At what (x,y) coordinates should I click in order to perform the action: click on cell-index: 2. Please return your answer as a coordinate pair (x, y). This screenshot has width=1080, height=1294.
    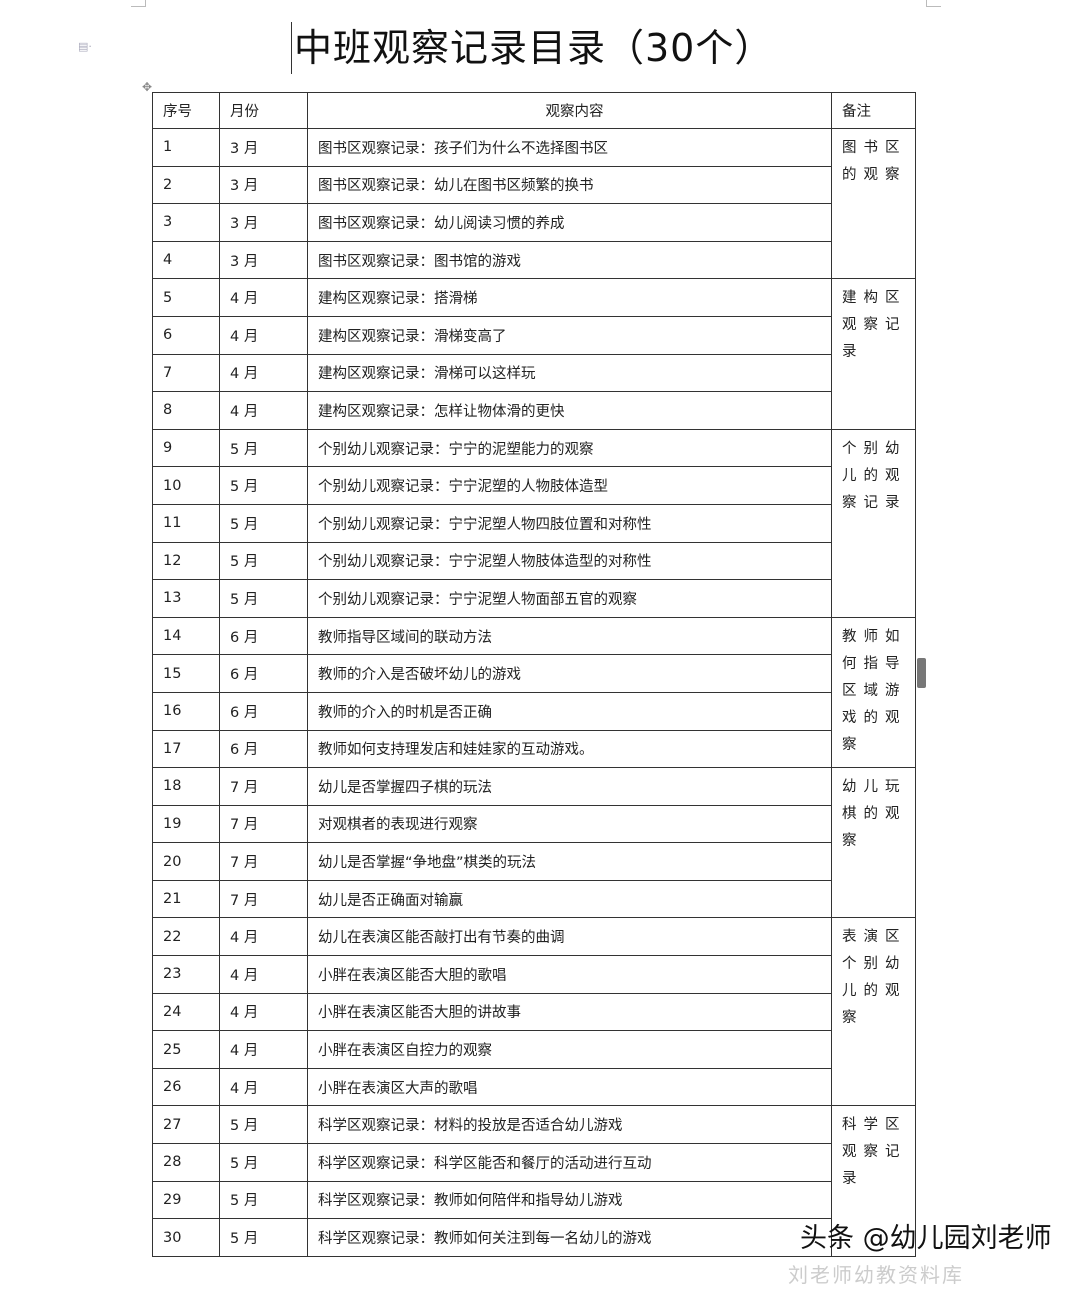
    Looking at the image, I should click on (186, 185).